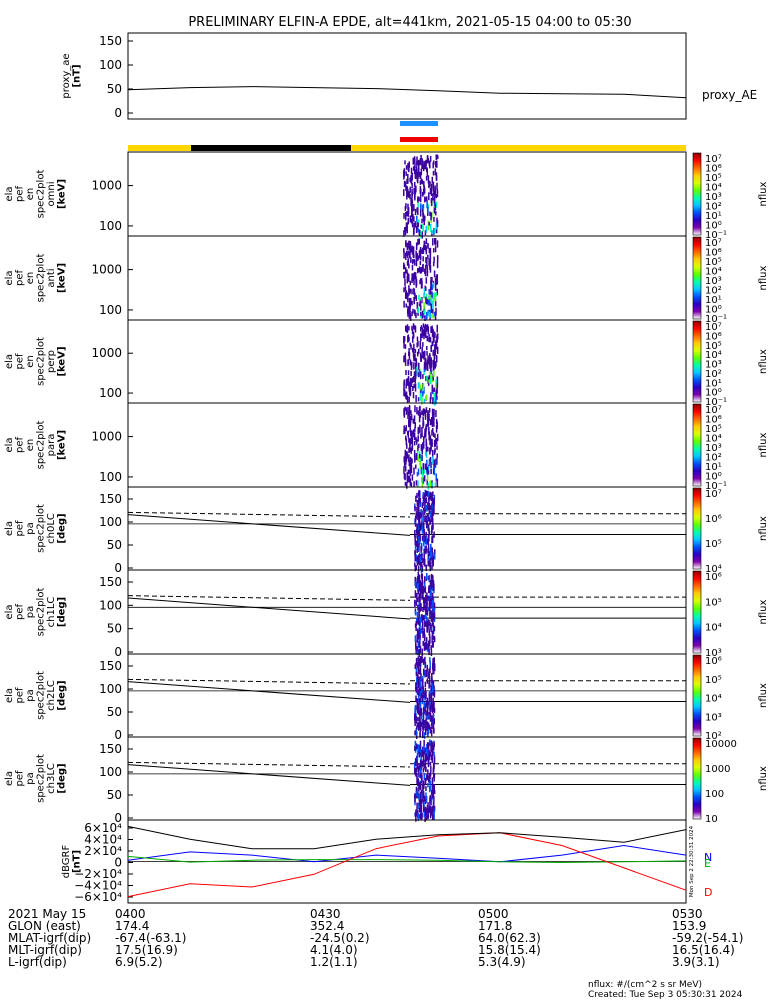  What do you see at coordinates (340, 938) in the screenshot?
I see `ephemeris-row-2-col-2: -24.5(0.2)` at bounding box center [340, 938].